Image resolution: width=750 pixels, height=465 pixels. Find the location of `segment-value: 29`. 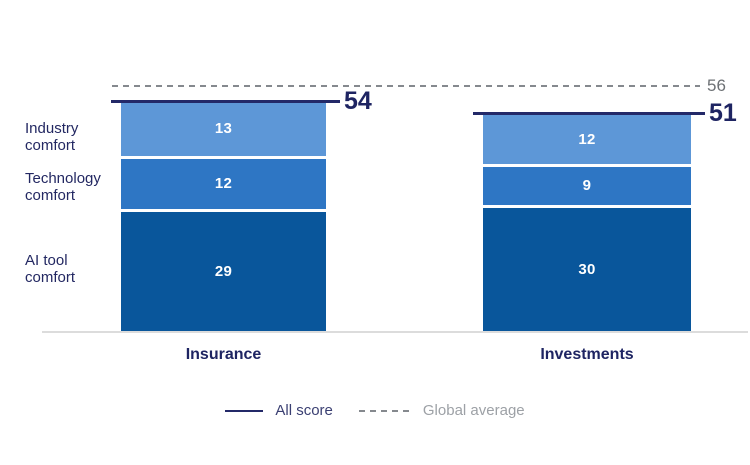

segment-value: 29 is located at coordinates (223, 272).